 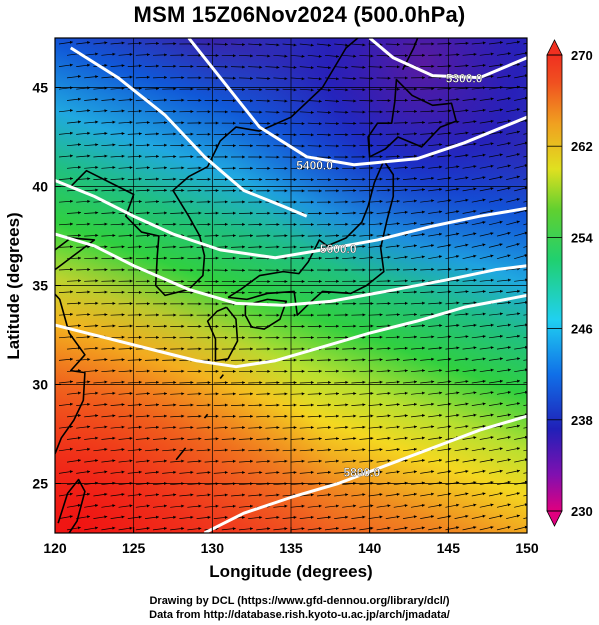 What do you see at coordinates (290, 571) in the screenshot?
I see `x-axis-label: Longitude (degrees)` at bounding box center [290, 571].